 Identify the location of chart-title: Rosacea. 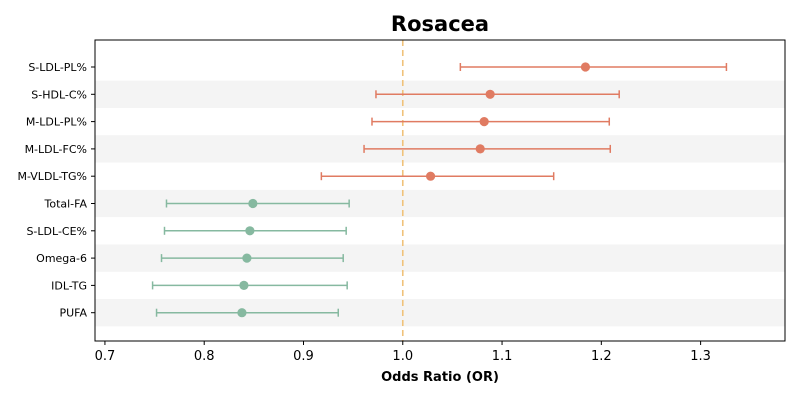
(440, 24).